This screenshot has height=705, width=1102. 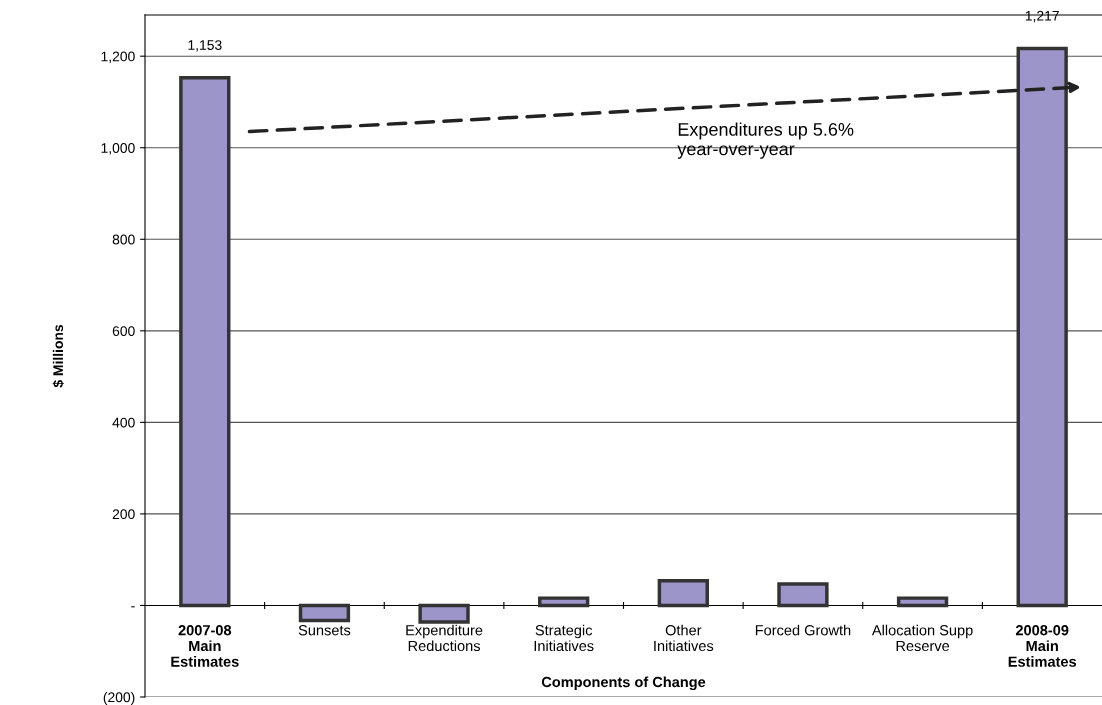 What do you see at coordinates (123, 422) in the screenshot?
I see `y-tick-label: 400` at bounding box center [123, 422].